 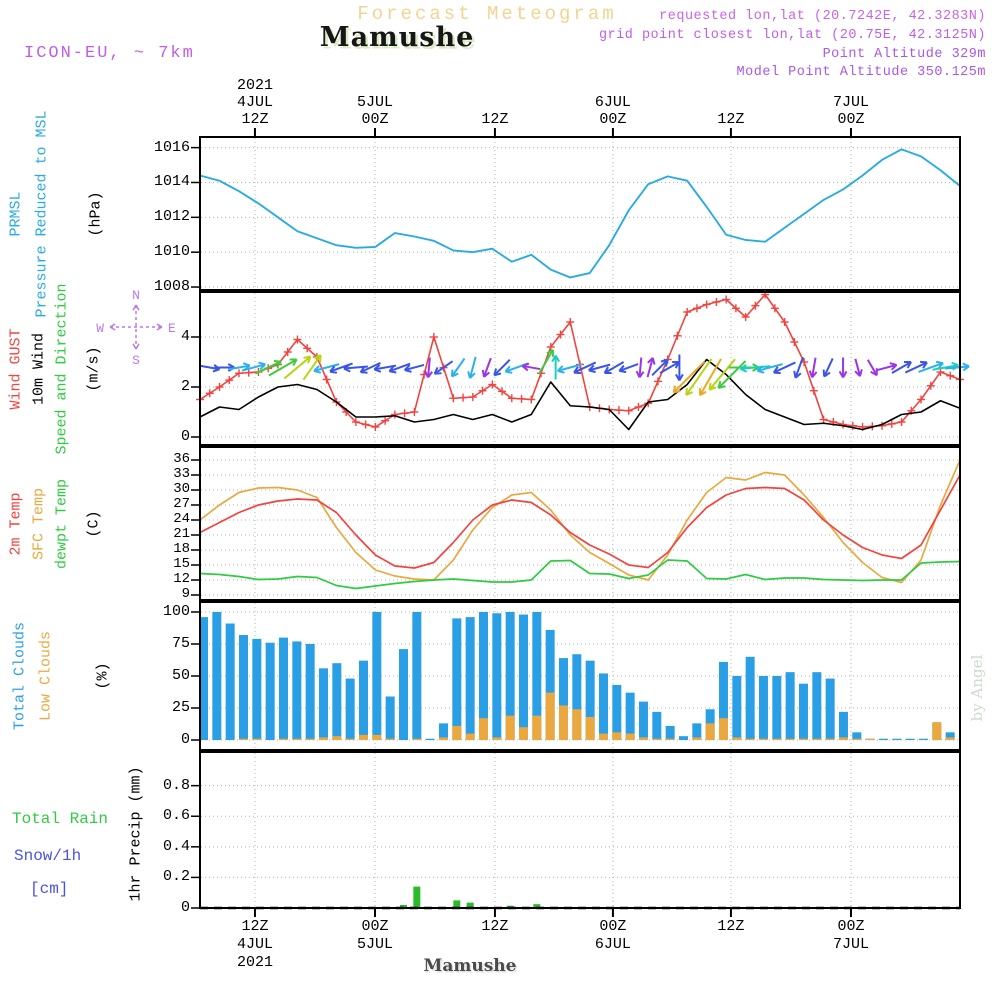 I want to click on clouds-ytick-label: 0, so click(x=185, y=739).